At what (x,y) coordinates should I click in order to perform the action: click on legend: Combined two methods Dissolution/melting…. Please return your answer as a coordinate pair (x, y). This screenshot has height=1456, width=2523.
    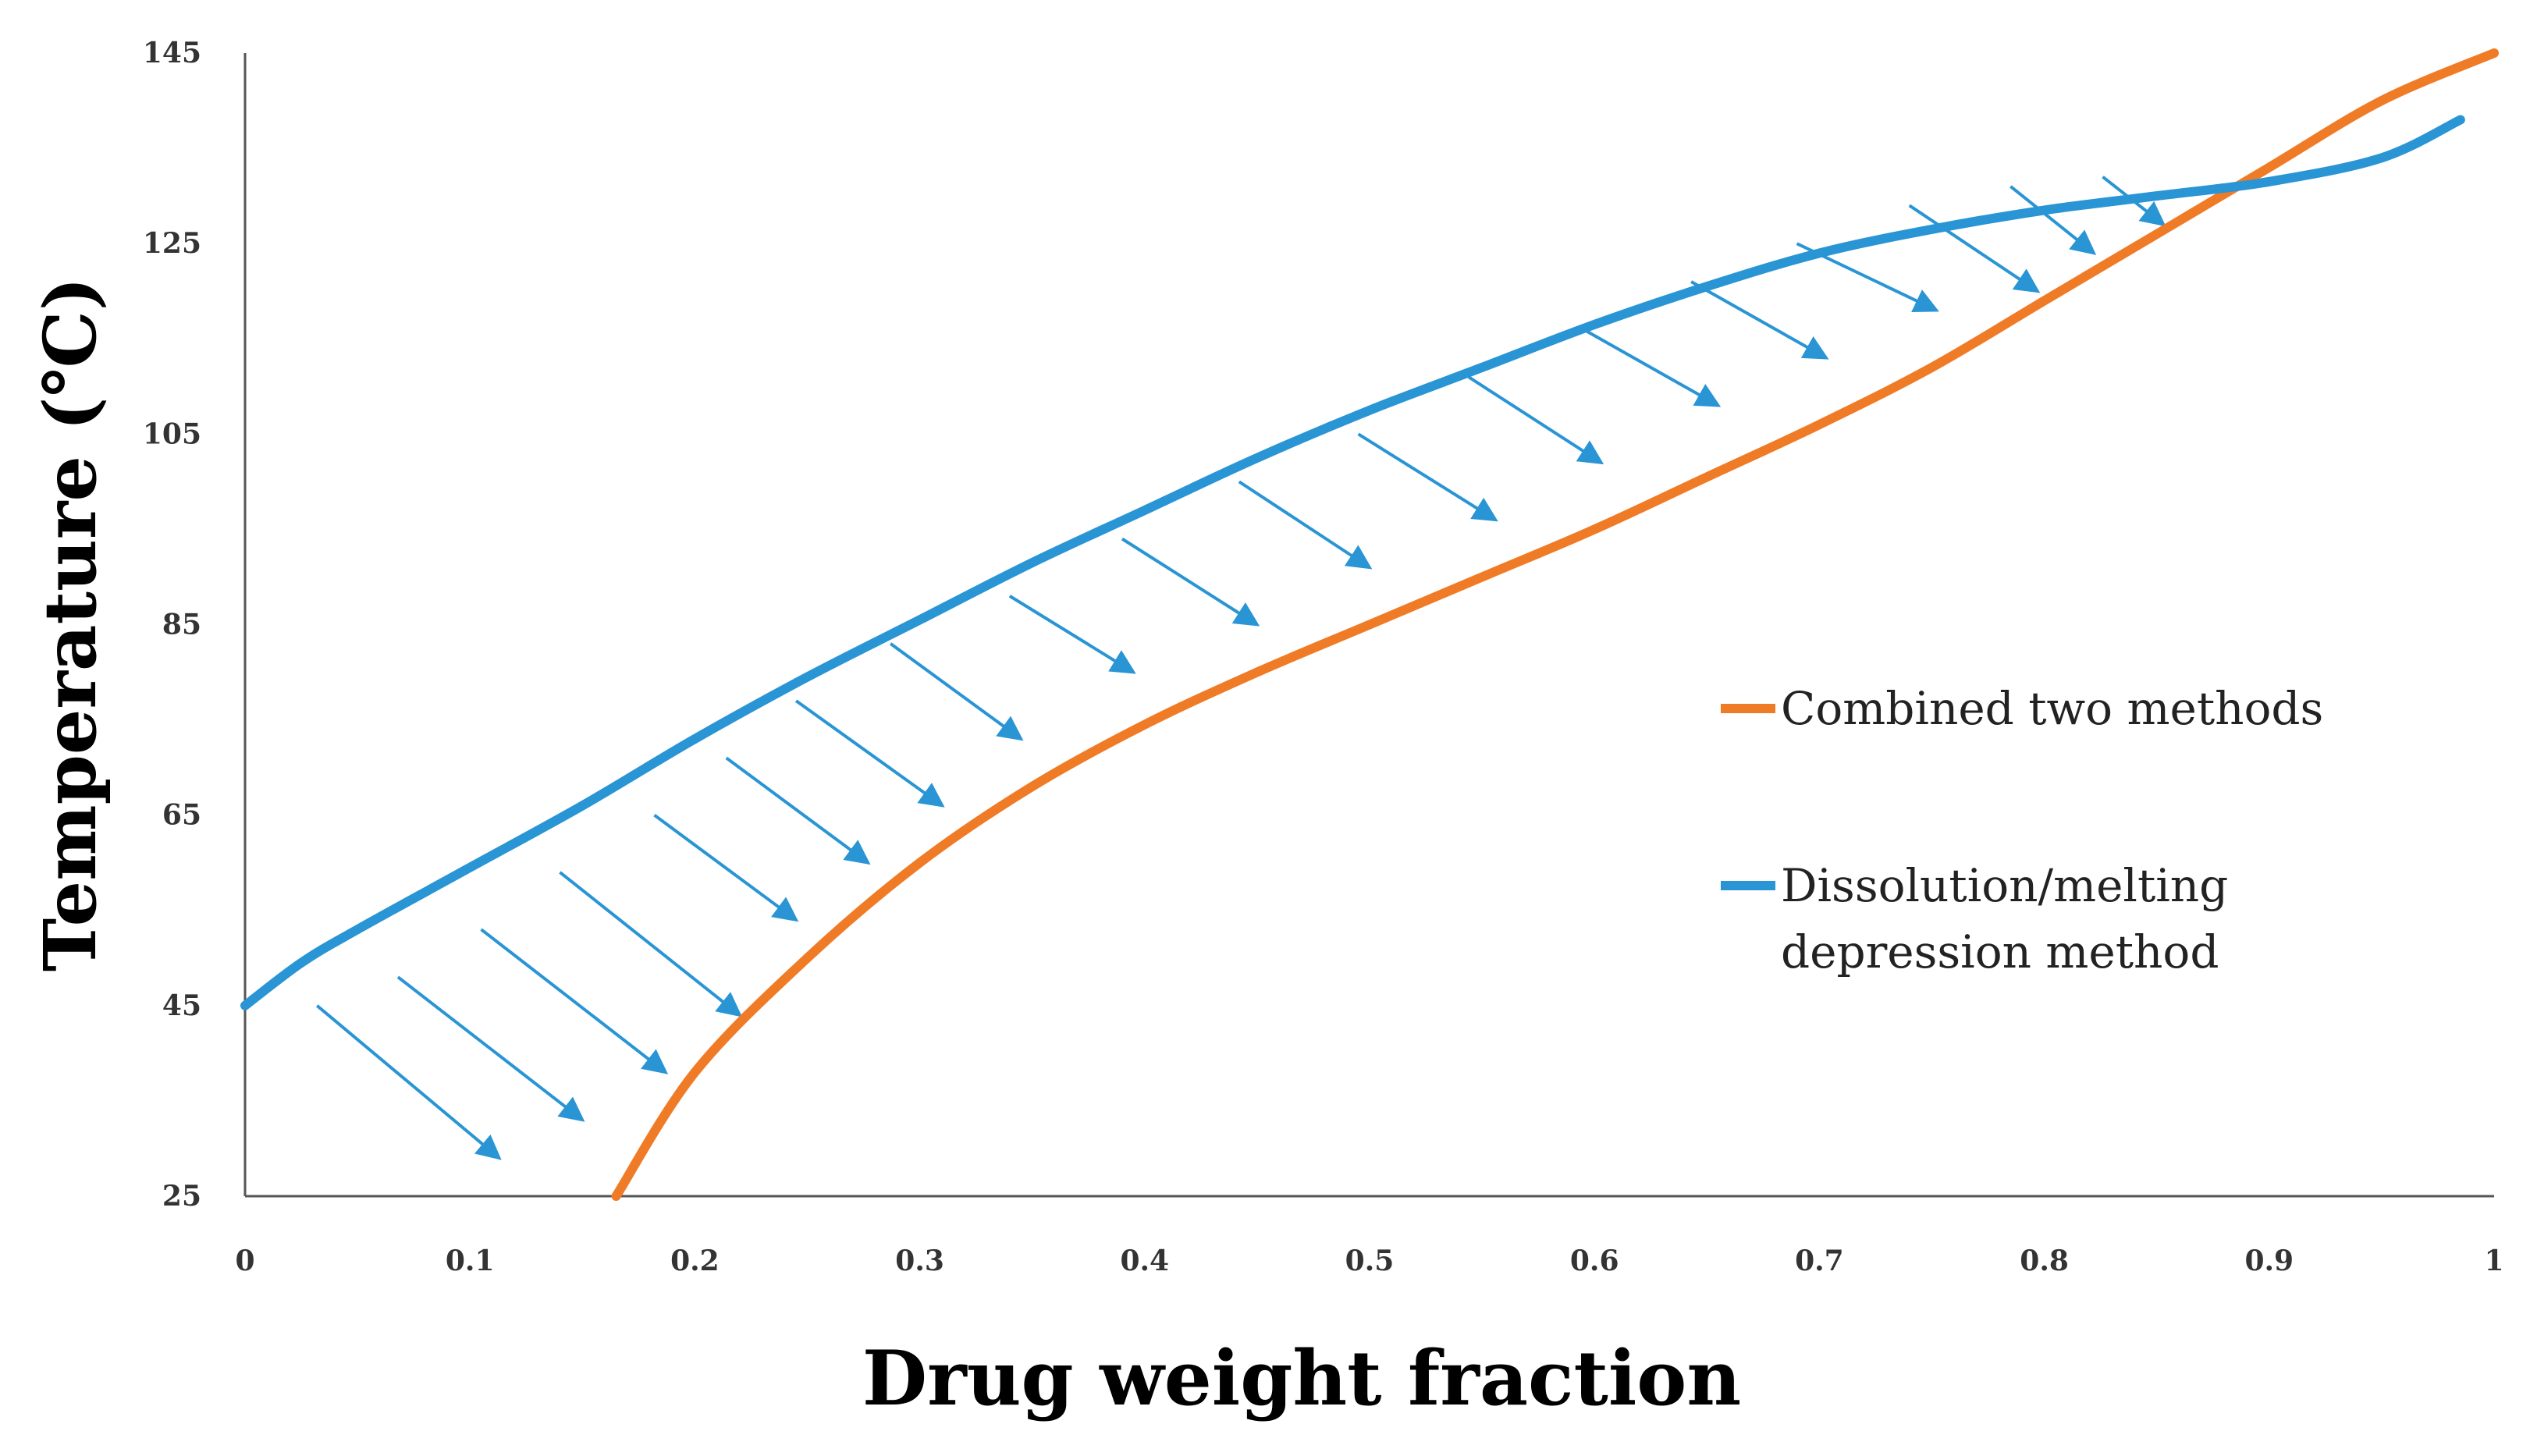
    Looking at the image, I should click on (2022, 830).